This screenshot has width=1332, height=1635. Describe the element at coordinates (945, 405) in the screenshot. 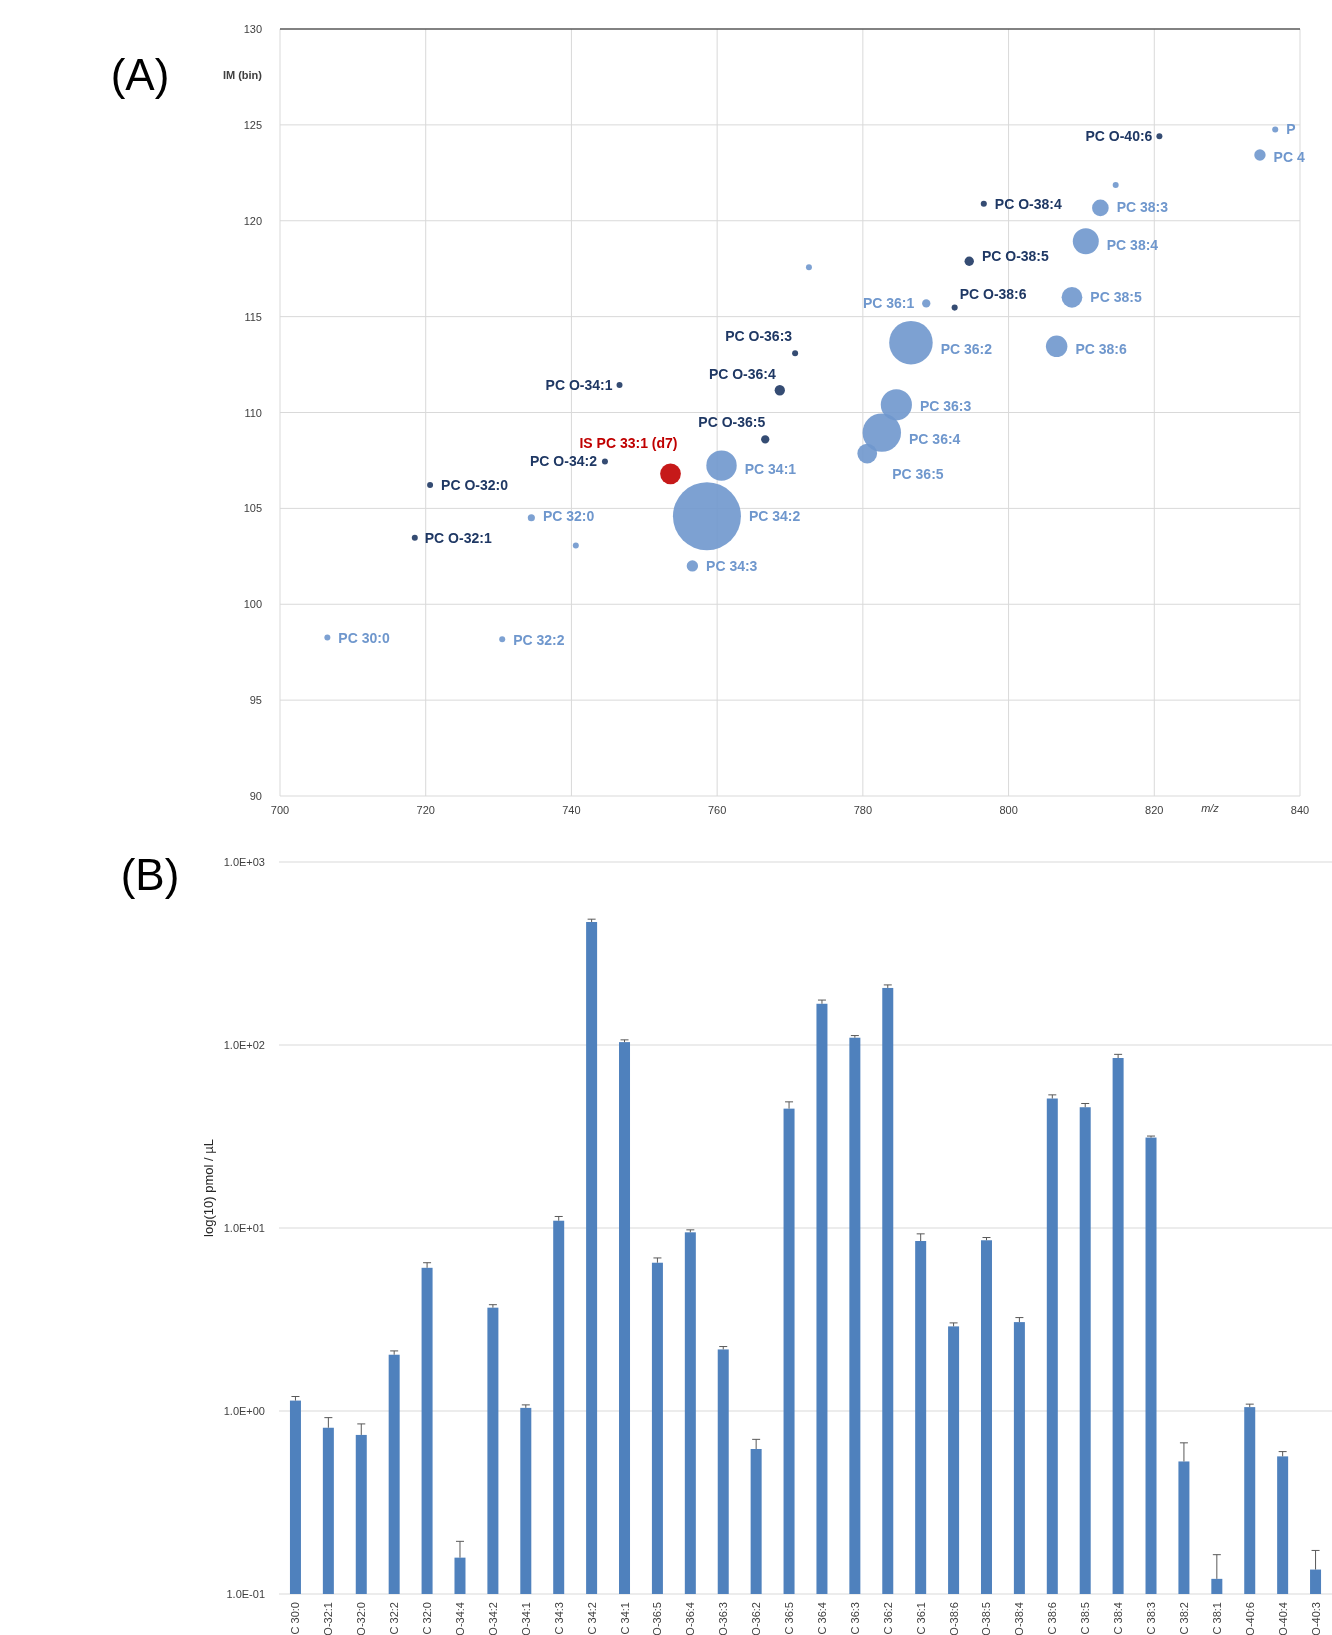

I see `annotation: PC 36:3` at that location.